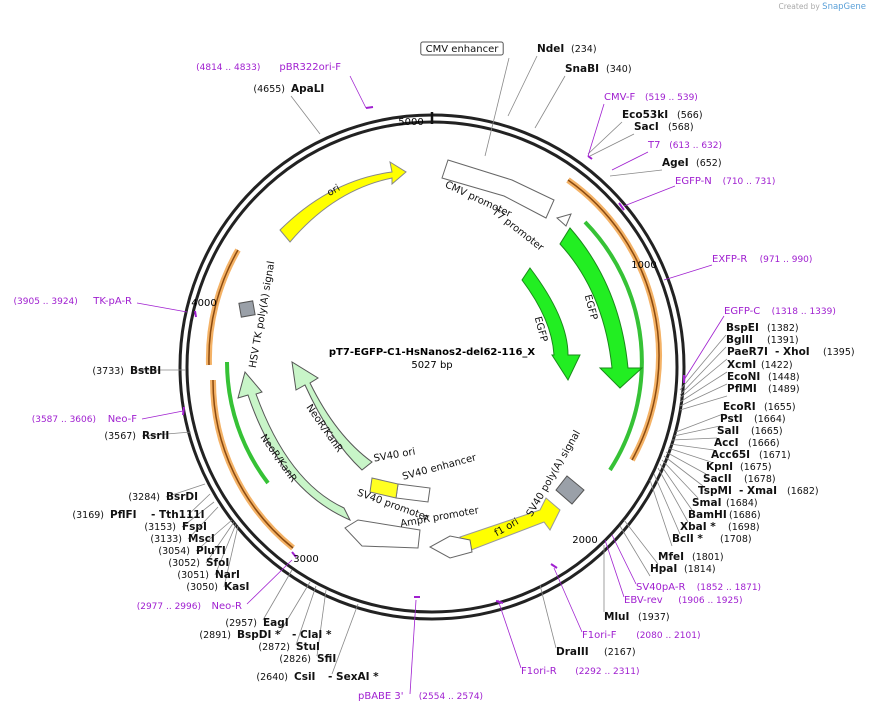  Describe the element at coordinates (563, 220) in the screenshot. I see `t7-promoter-arrow` at that location.